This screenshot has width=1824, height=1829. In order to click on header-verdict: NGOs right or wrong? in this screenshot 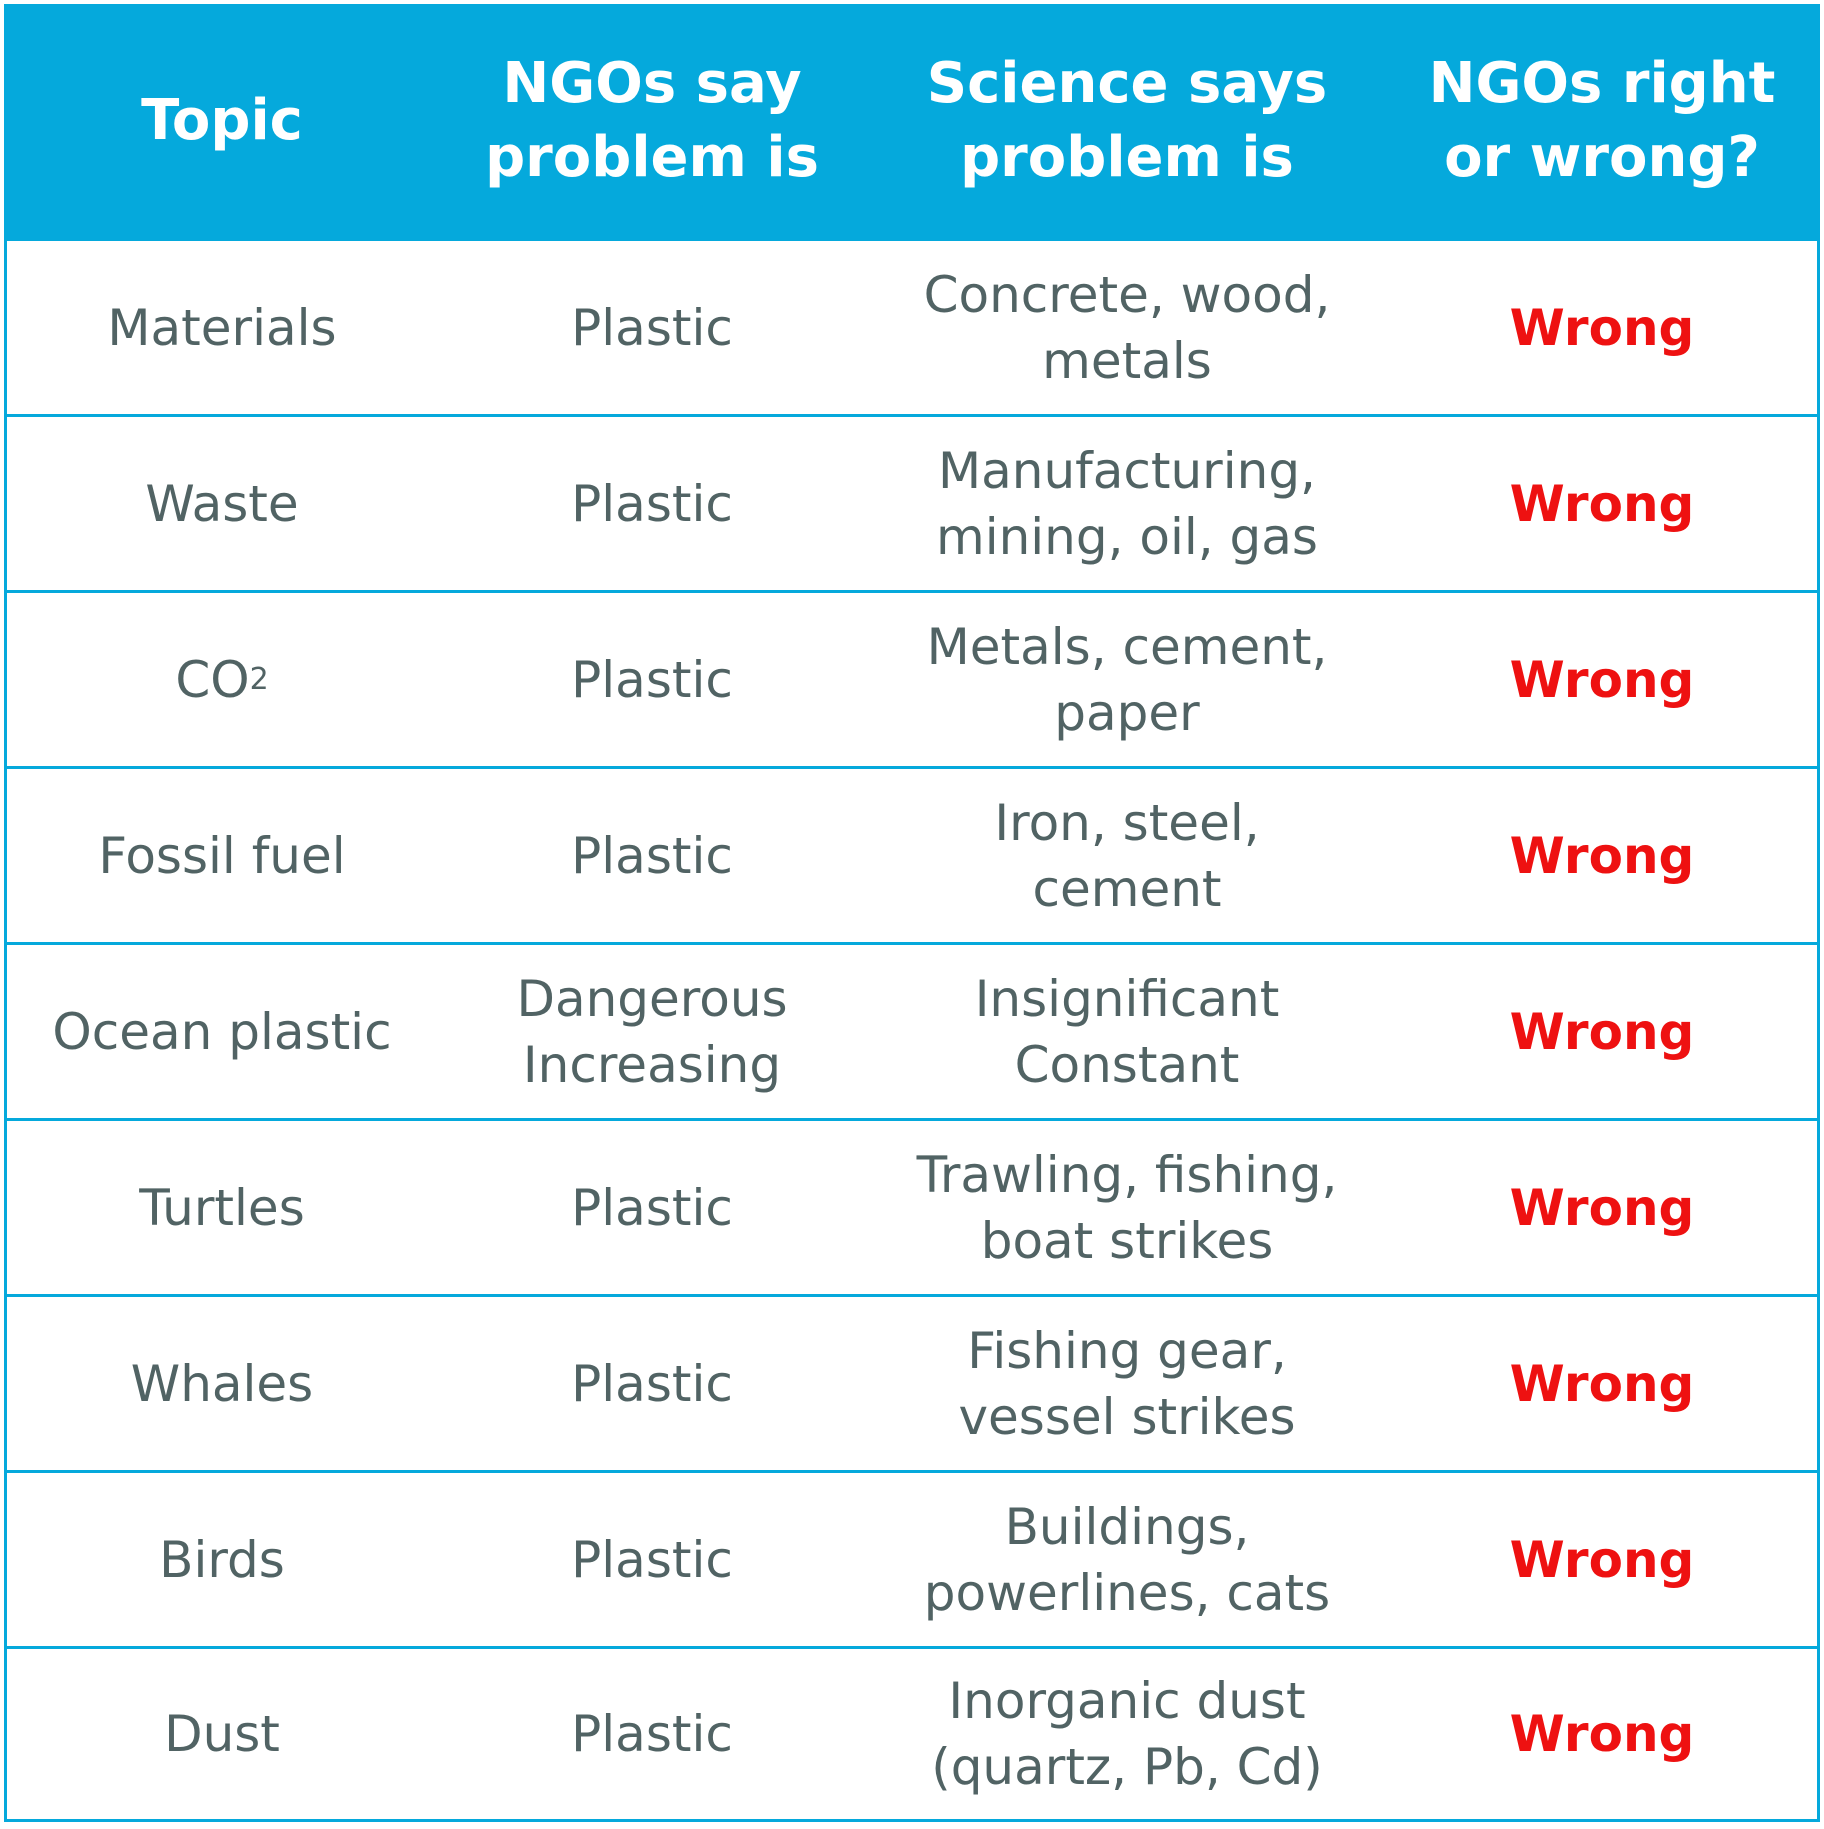, I will do `click(1602, 120)`.